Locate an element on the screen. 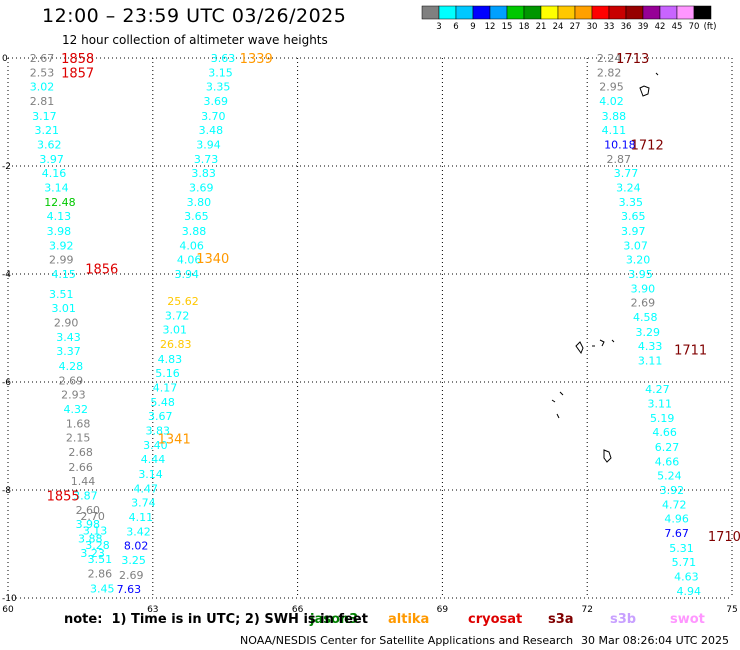 This screenshot has width=740, height=650. wave-height-value: 3.69 is located at coordinates (201, 188).